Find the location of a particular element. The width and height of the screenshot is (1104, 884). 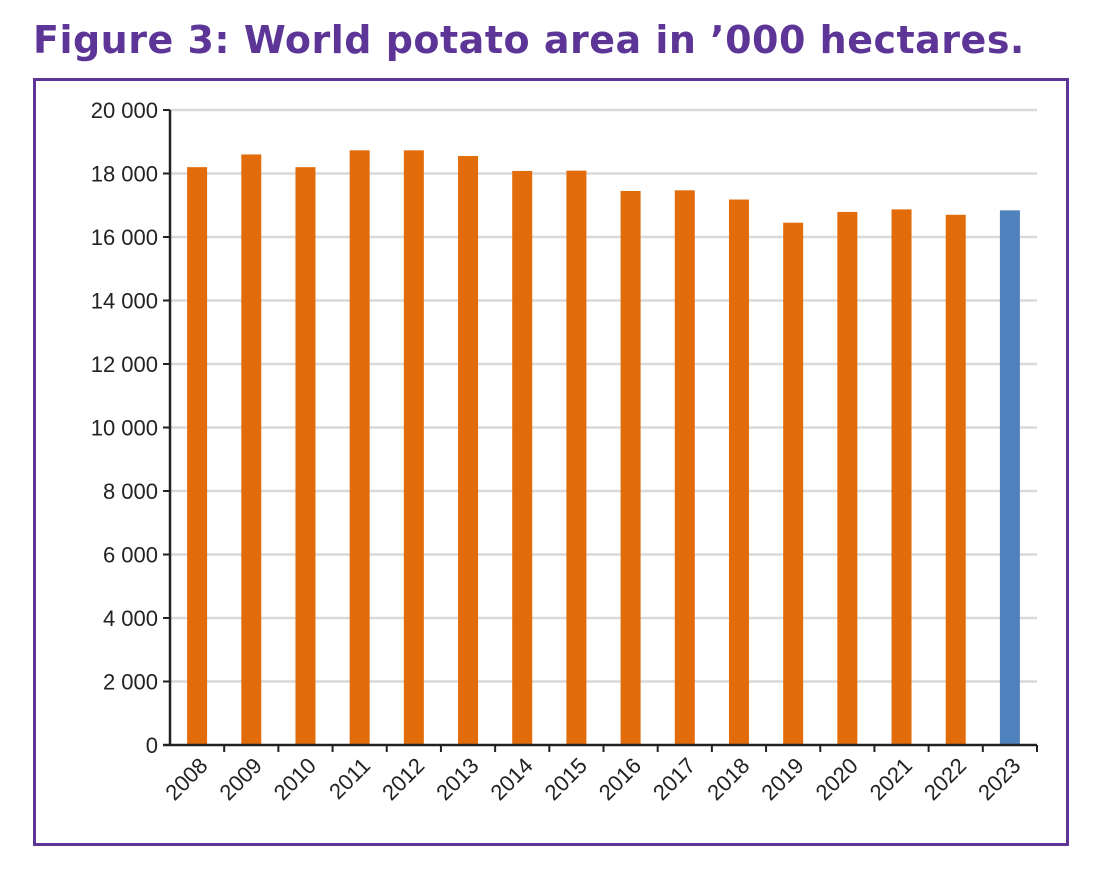

y-tick-label: 20 000 is located at coordinates (124, 110).